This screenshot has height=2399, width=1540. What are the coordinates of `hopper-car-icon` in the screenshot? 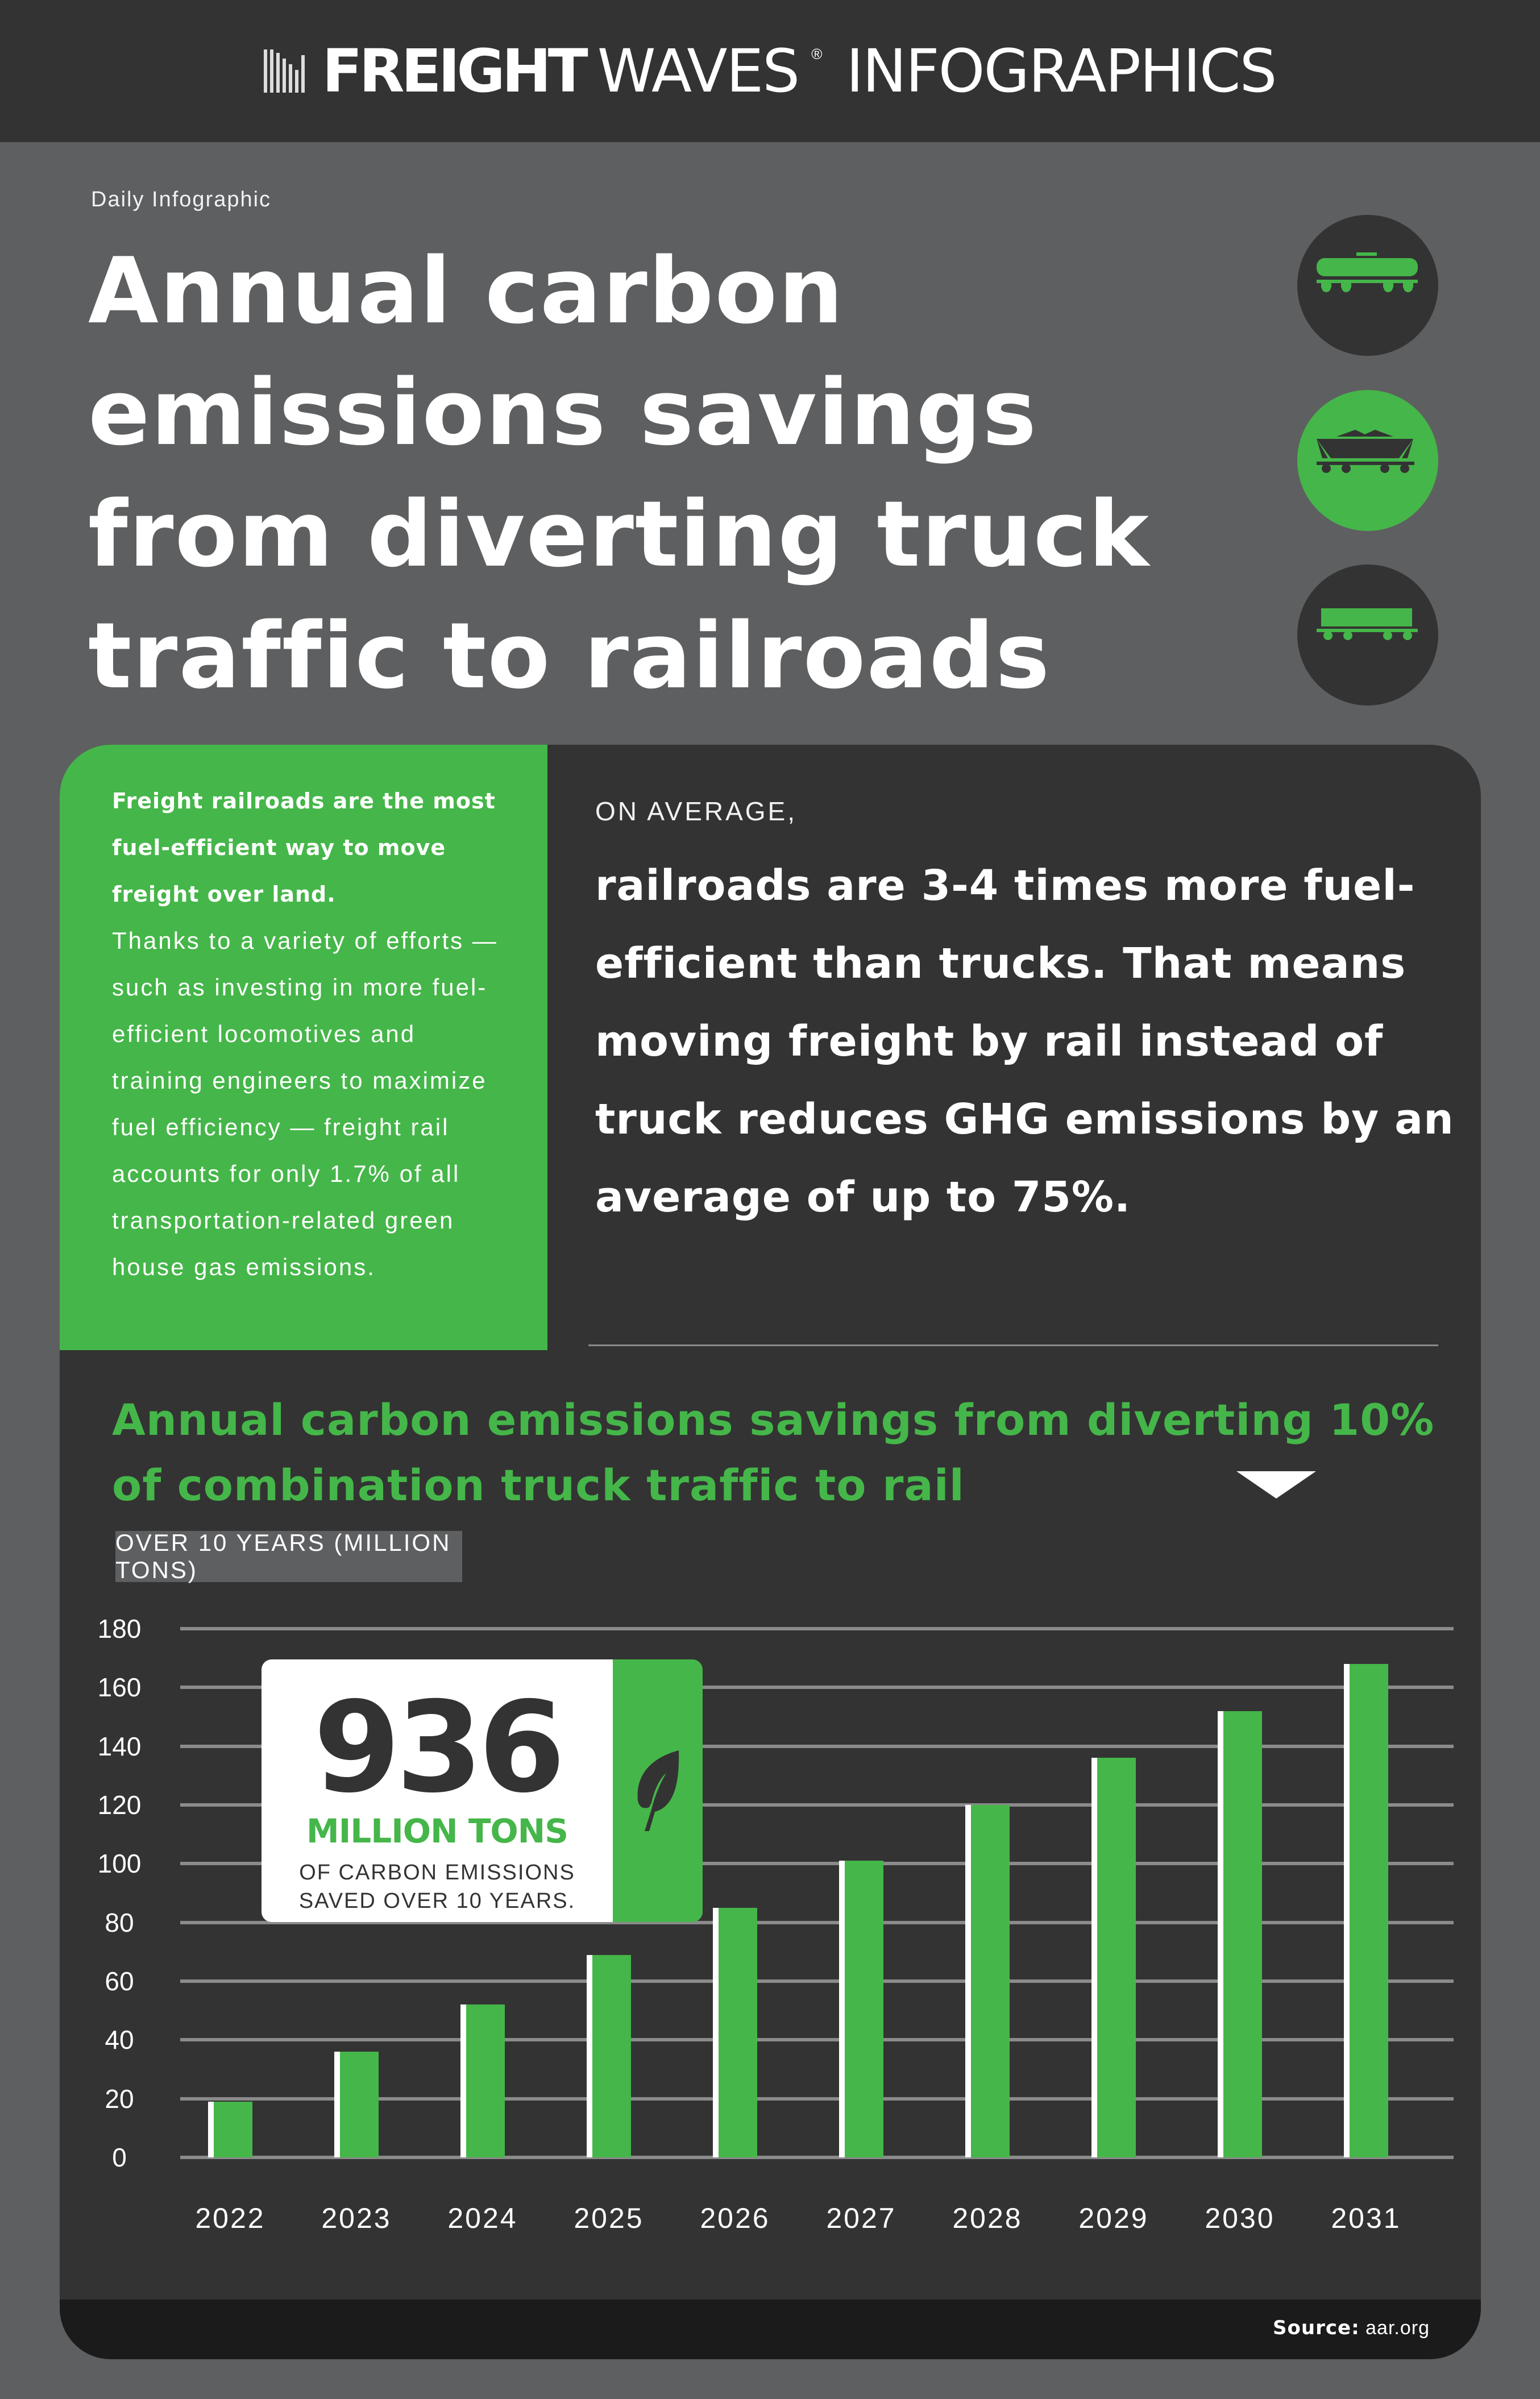 It's located at (1367, 460).